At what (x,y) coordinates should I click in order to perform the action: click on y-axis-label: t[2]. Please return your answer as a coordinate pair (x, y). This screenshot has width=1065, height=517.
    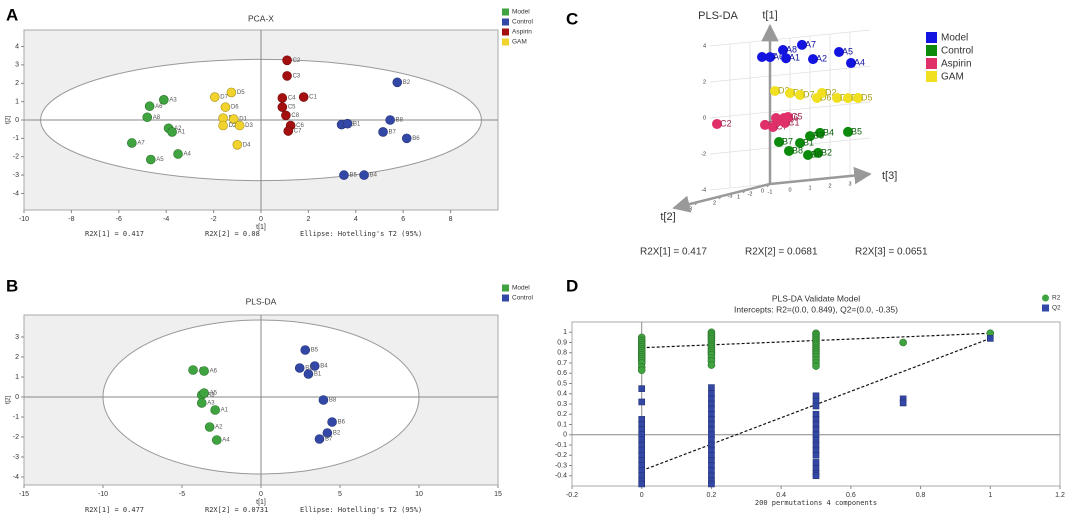
    Looking at the image, I should click on (9, 120).